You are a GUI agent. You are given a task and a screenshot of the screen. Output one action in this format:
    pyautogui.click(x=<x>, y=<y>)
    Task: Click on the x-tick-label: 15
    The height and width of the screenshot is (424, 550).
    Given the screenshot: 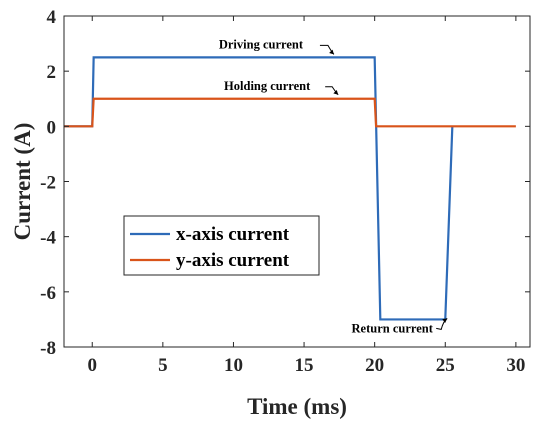 What is the action you would take?
    pyautogui.click(x=304, y=365)
    